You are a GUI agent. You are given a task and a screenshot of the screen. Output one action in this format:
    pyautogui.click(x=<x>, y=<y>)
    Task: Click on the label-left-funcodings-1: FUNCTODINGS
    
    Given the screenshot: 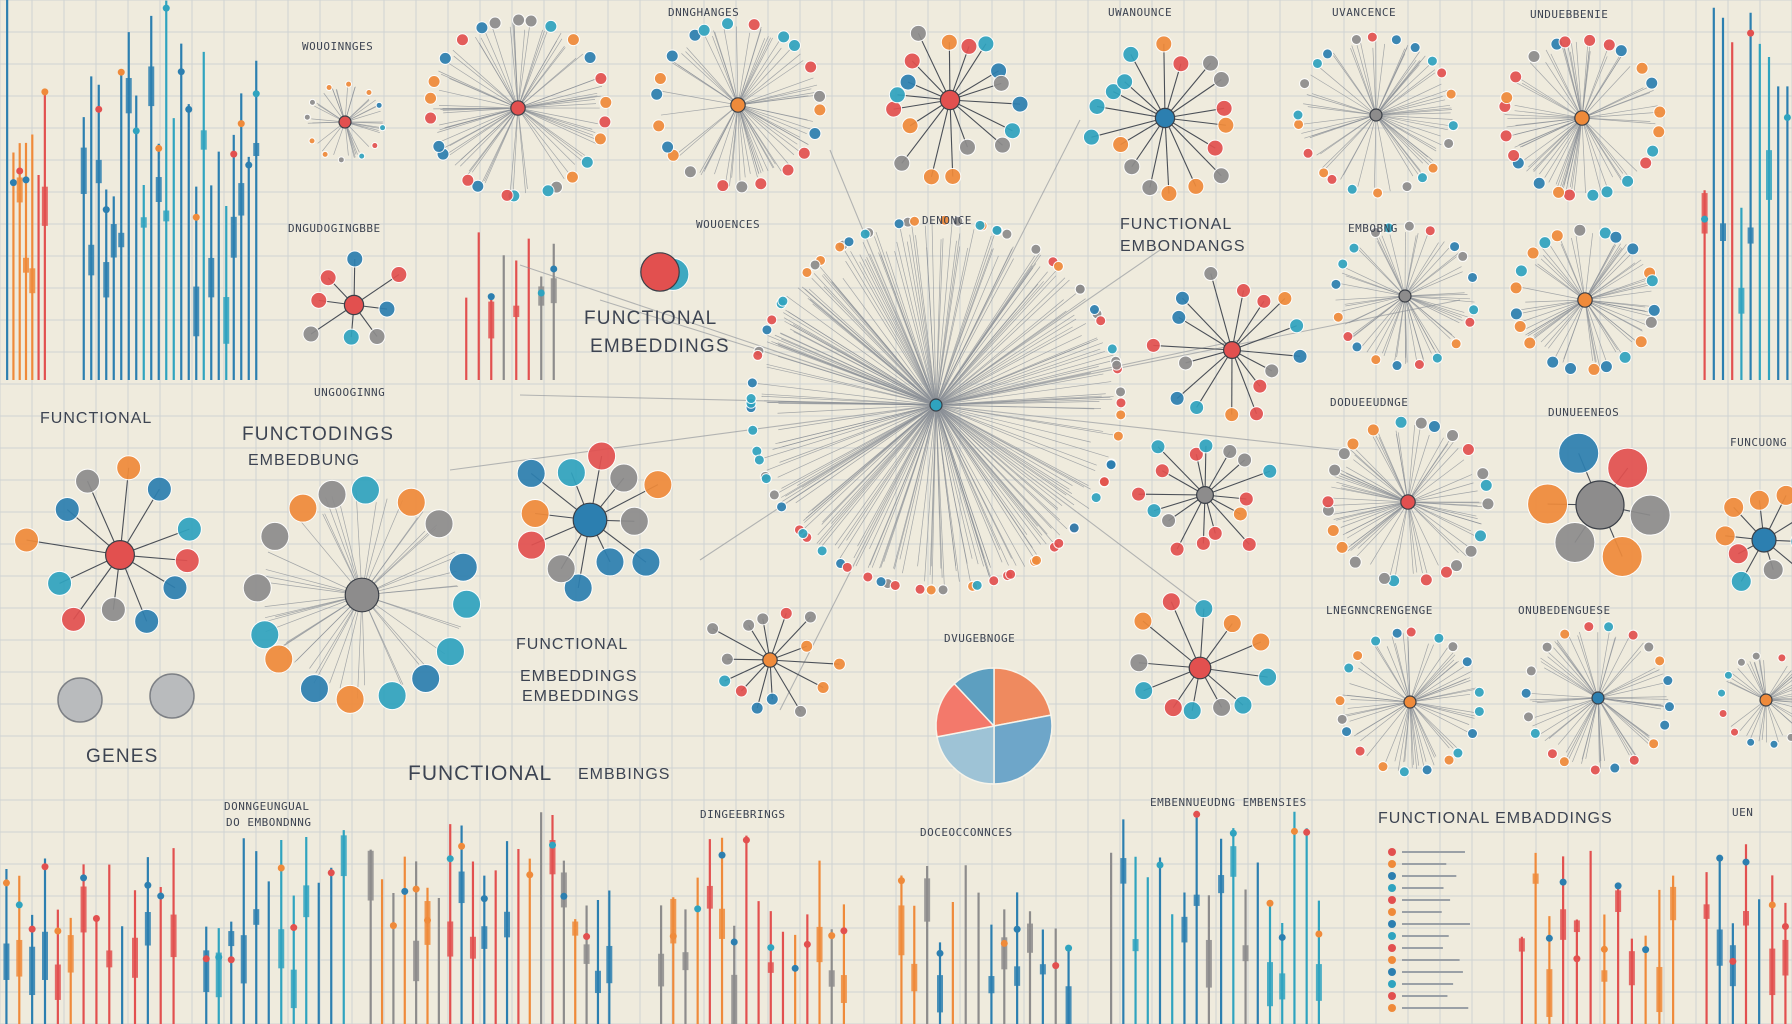 What is the action you would take?
    pyautogui.click(x=318, y=434)
    